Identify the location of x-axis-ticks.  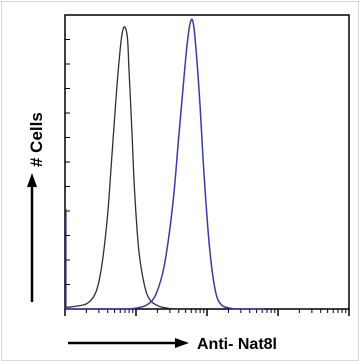
(207, 312).